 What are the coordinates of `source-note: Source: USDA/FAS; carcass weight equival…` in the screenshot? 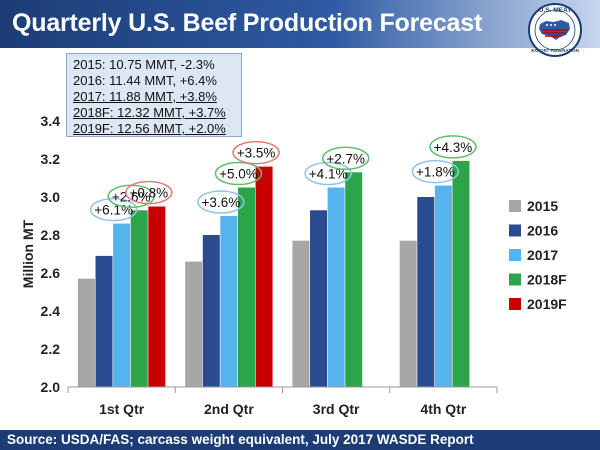 It's located at (240, 439).